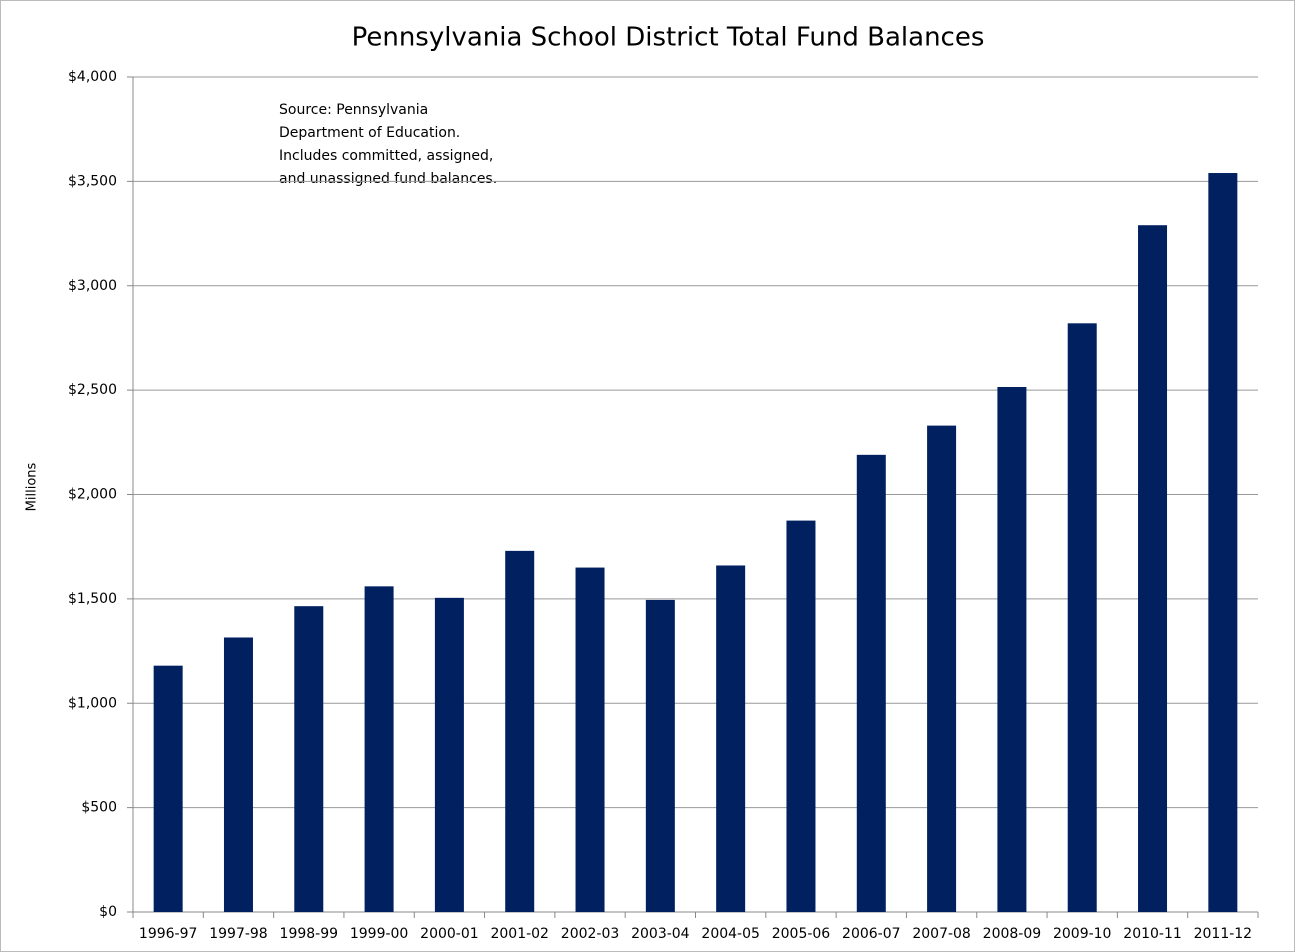 The image size is (1295, 952). Describe the element at coordinates (238, 934) in the screenshot. I see `x-tick-label: 1997-98` at that location.